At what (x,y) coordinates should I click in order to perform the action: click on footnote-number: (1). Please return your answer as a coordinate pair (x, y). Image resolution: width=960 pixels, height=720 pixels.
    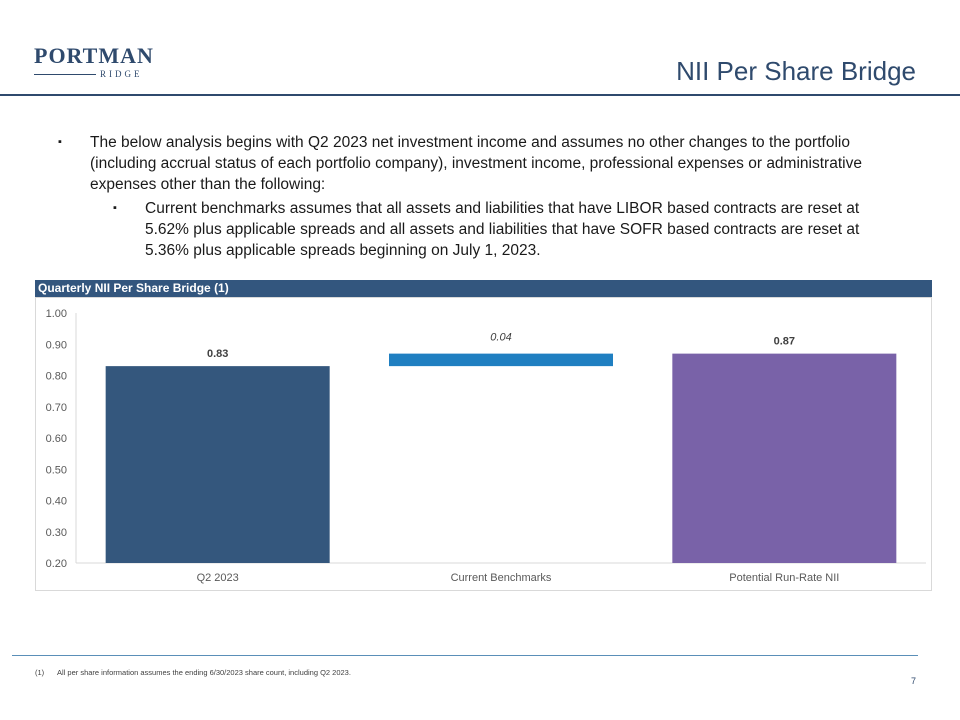
    Looking at the image, I should click on (40, 672).